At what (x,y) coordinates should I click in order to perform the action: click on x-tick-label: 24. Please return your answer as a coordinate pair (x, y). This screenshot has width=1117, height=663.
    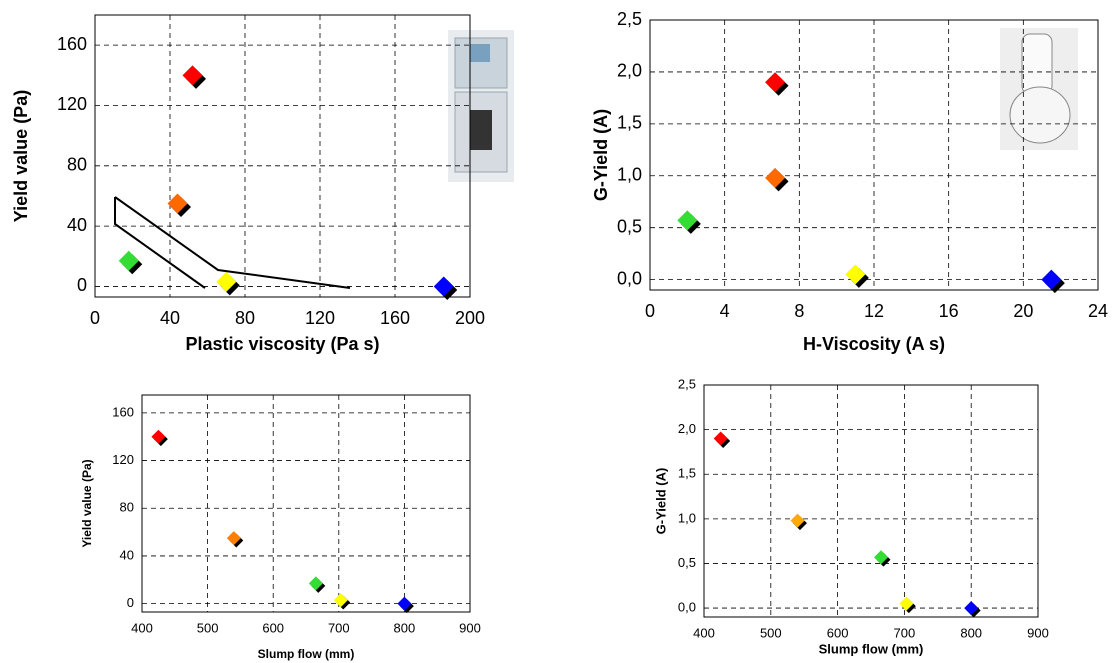
    Looking at the image, I should click on (1098, 311).